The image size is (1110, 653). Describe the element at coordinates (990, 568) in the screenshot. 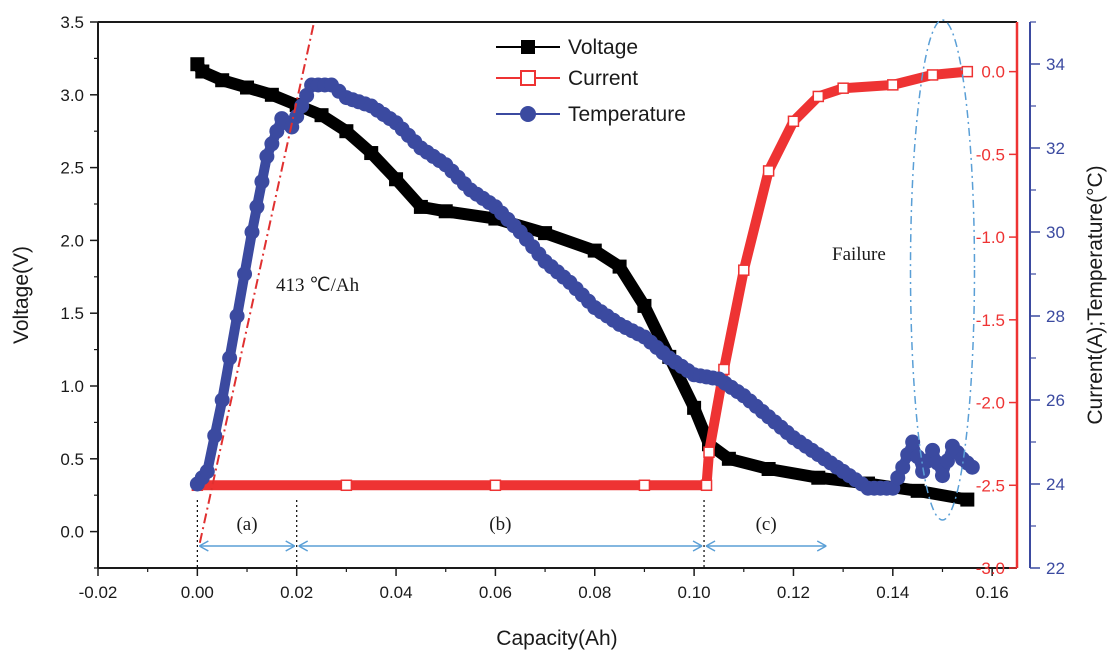

I see `current-tick-label: -3.0` at that location.